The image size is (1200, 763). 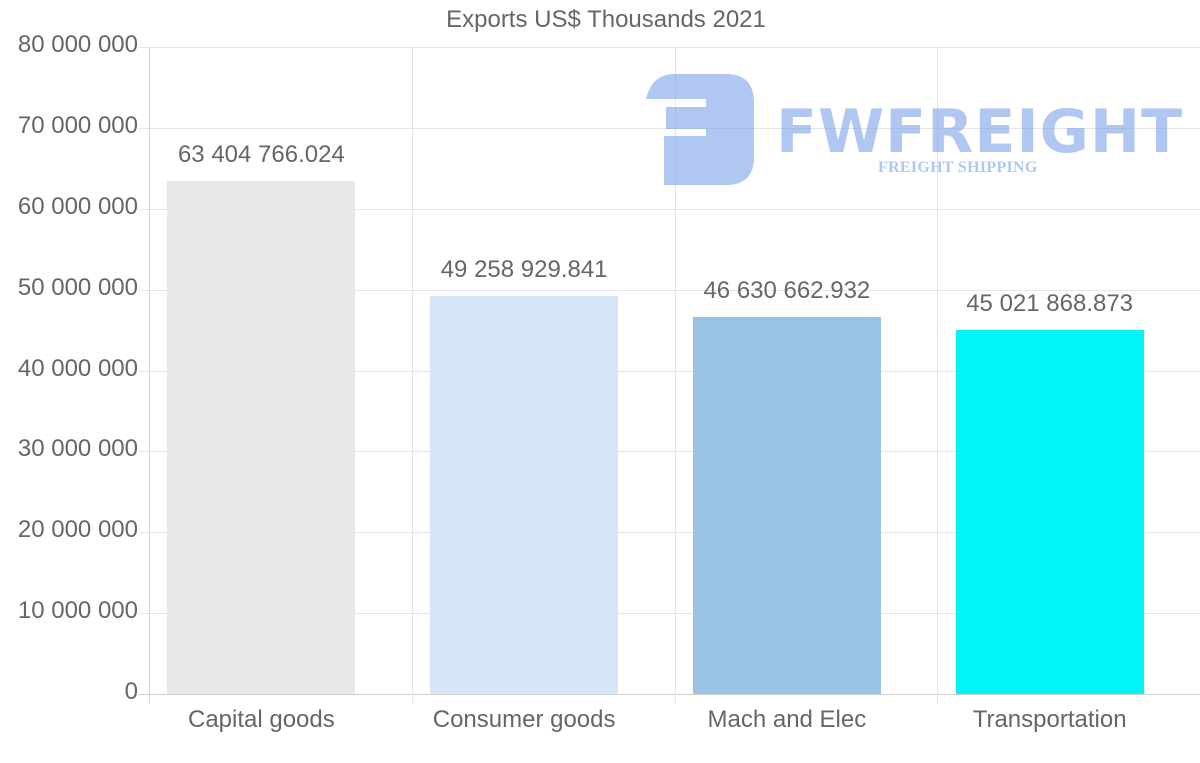 What do you see at coordinates (131, 691) in the screenshot?
I see `y-tick-label: 0` at bounding box center [131, 691].